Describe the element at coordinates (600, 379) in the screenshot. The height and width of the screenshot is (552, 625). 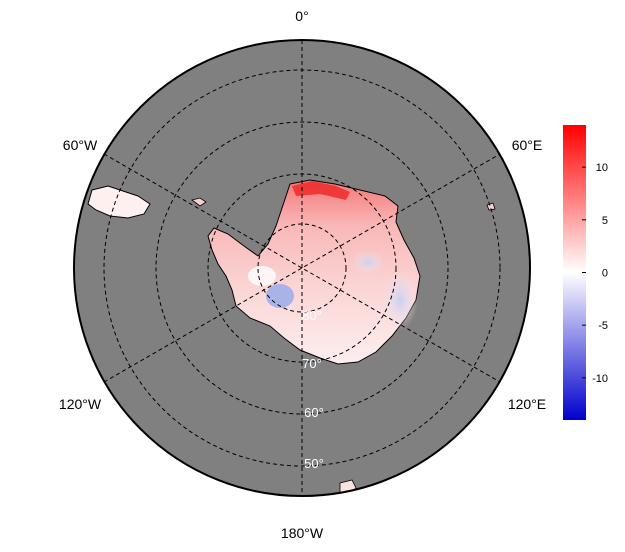
I see `colorbar-tick-label: -10` at that location.